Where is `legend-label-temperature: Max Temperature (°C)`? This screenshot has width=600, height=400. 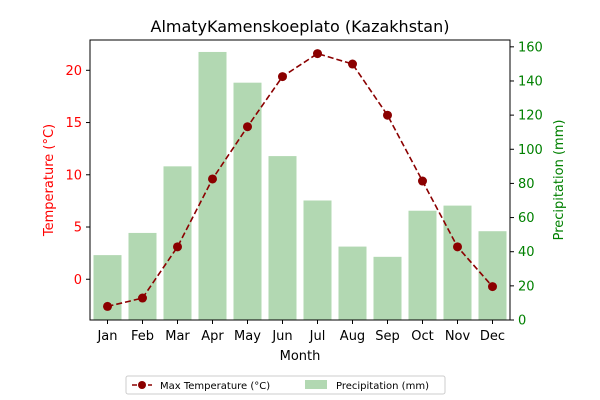 legend-label-temperature: Max Temperature (°C) is located at coordinates (215, 386).